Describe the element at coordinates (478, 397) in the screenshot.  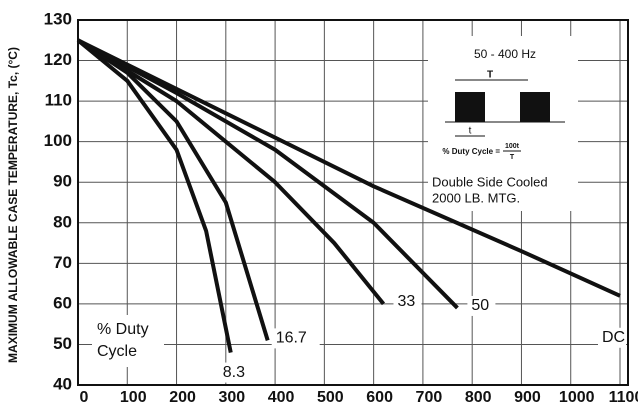
I see `x-tick-label: 800` at that location.